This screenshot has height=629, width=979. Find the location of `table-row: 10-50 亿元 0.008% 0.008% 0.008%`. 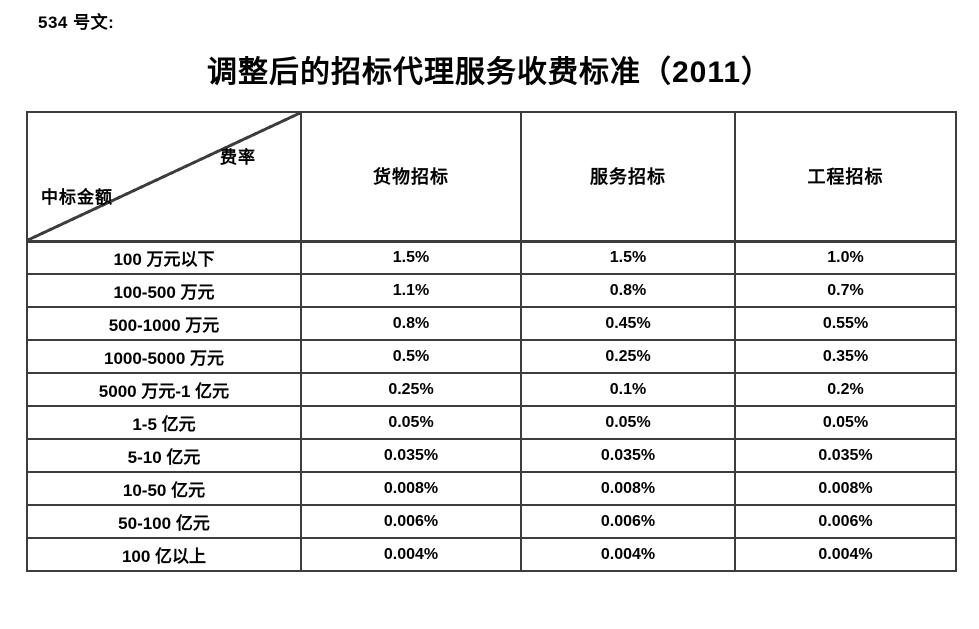

table-row: 10-50 亿元 0.008% 0.008% 0.008% is located at coordinates (491, 488).